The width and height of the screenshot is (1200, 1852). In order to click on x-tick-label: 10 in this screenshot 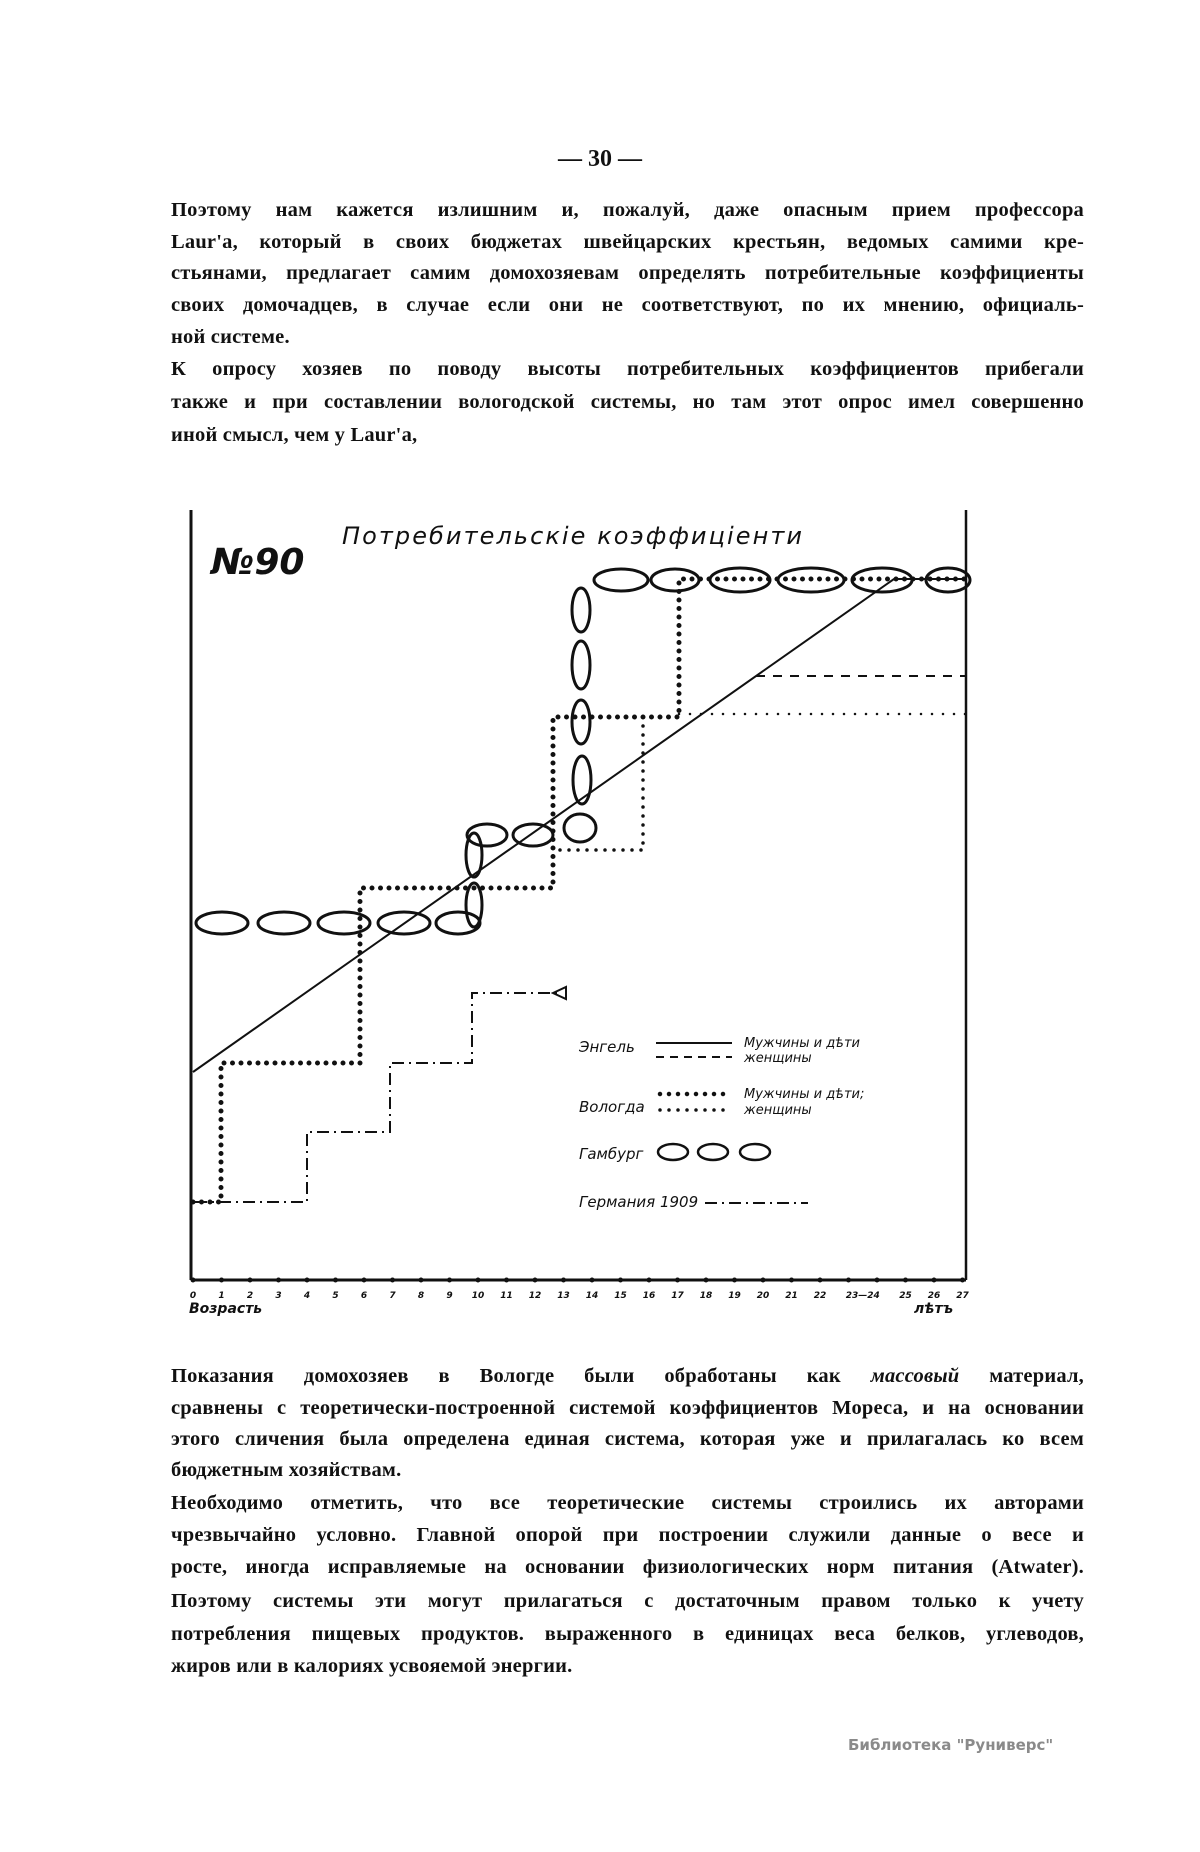, I will do `click(478, 1296)`.